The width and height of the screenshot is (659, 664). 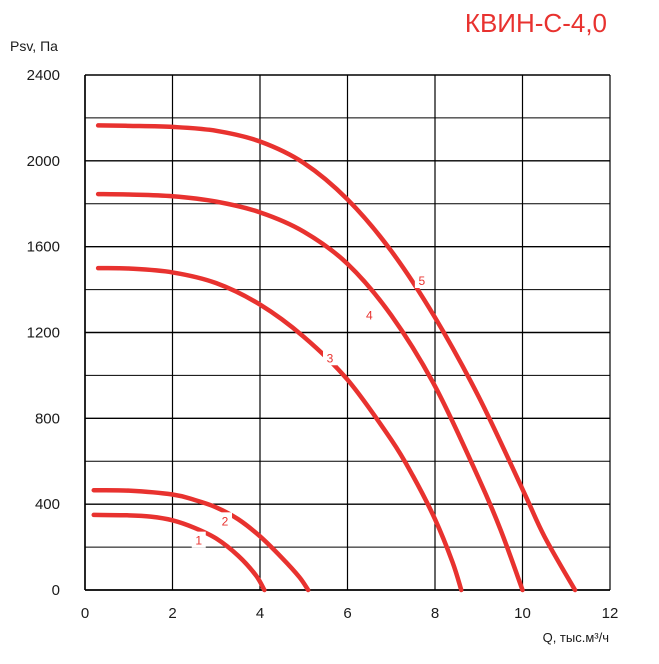 What do you see at coordinates (43, 161) in the screenshot?
I see `y-tick-label: 2000` at bounding box center [43, 161].